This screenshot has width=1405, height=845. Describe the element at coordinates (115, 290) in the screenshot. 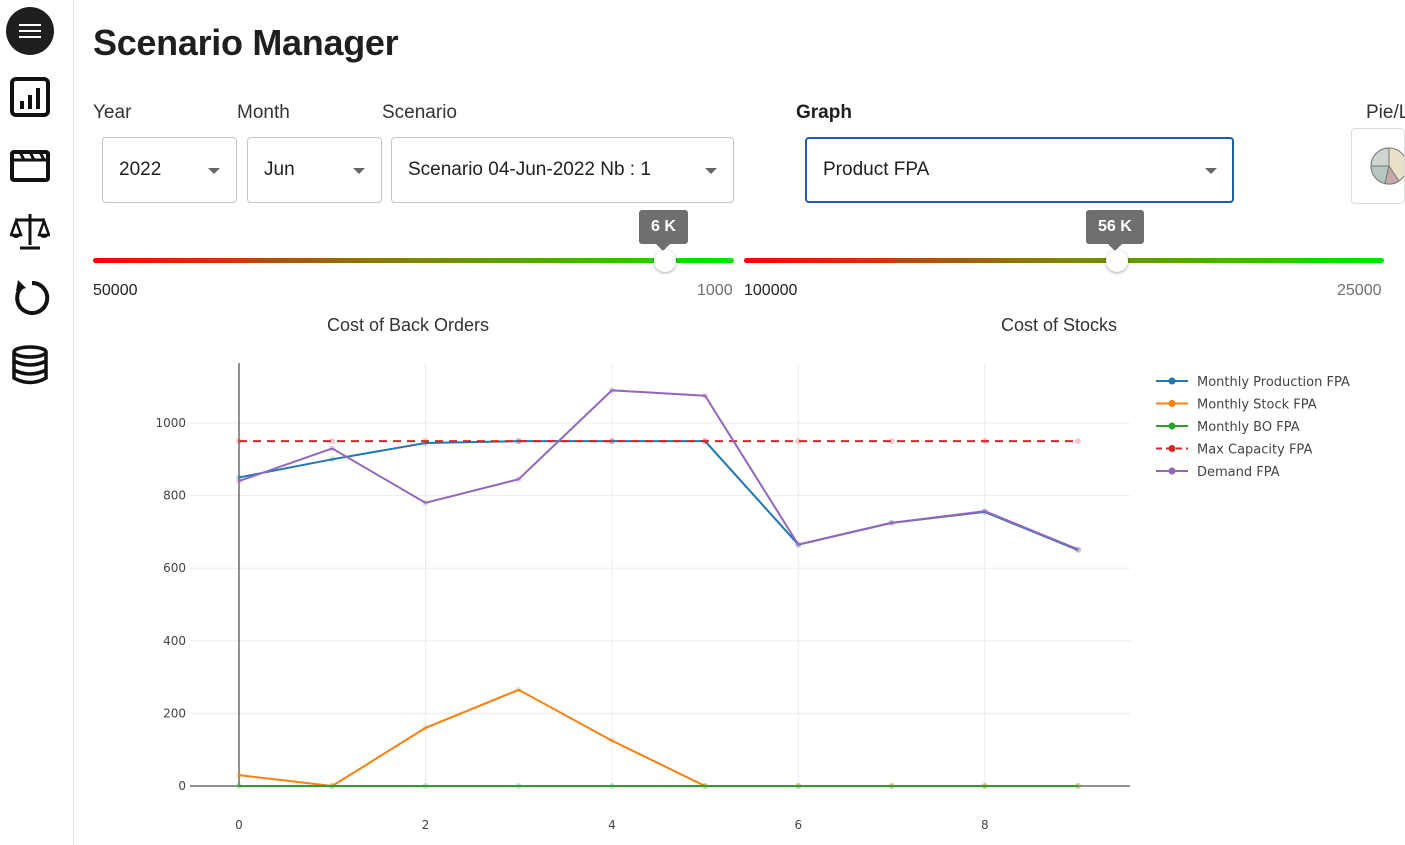

I see `back-orders-slider-min: 50000` at that location.